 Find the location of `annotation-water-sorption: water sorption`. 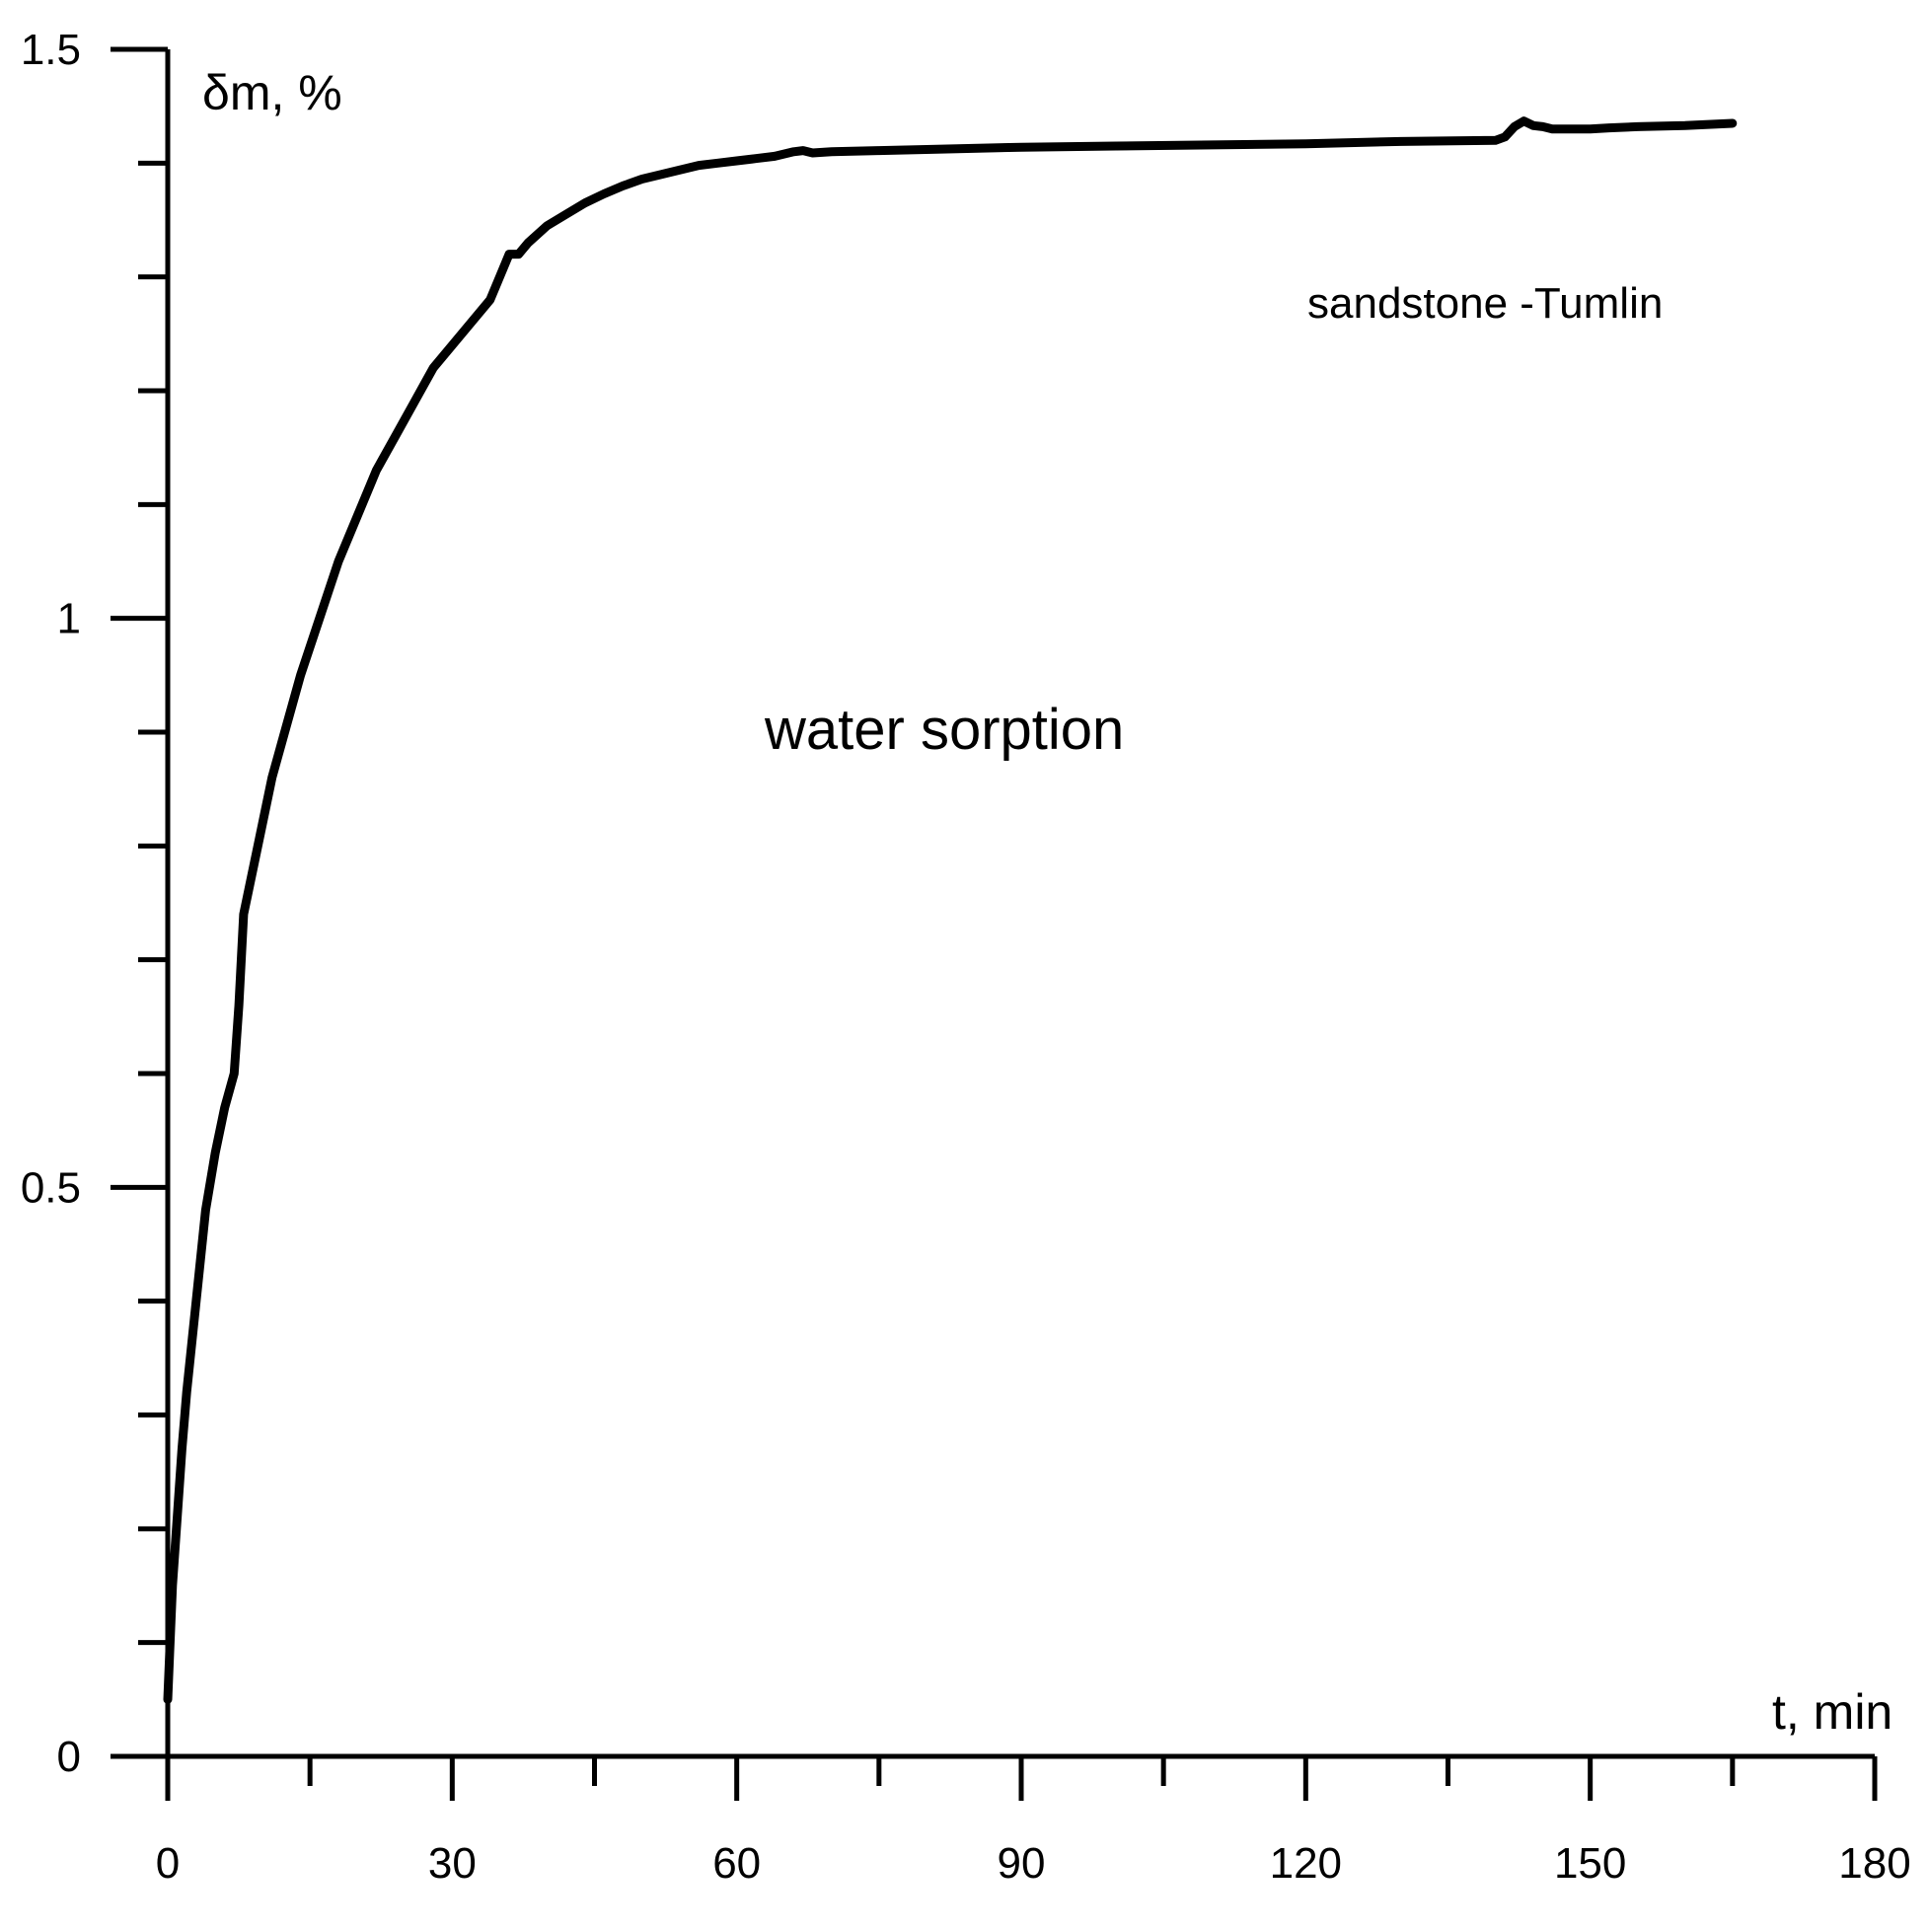

annotation-water-sorption: water sorption is located at coordinates (944, 730).